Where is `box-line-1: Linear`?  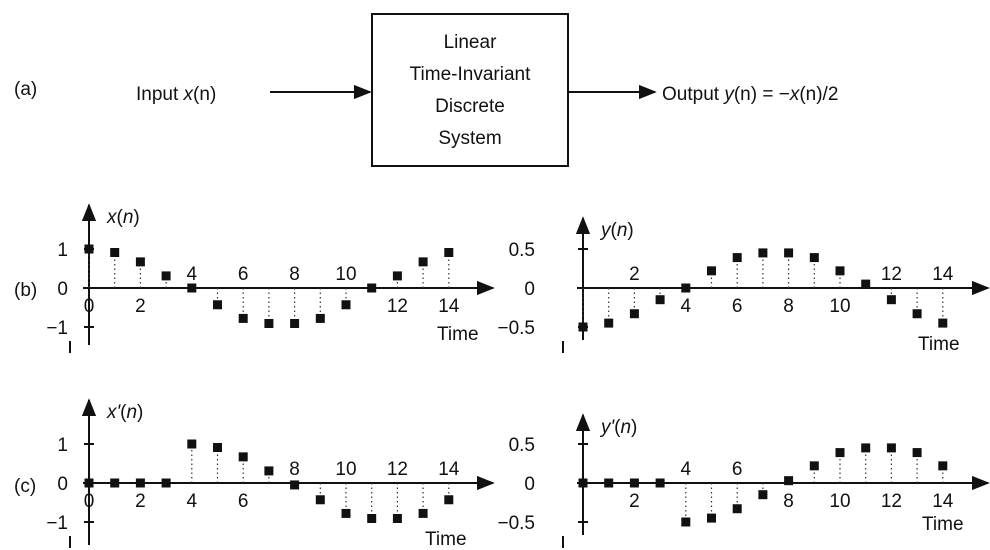
box-line-1: Linear is located at coordinates (470, 42).